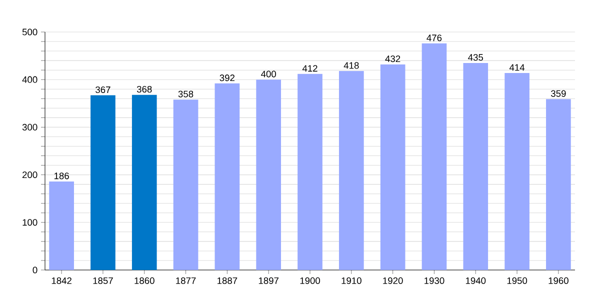 Image resolution: width=600 pixels, height=300 pixels. What do you see at coordinates (476, 57) in the screenshot?
I see `data-label: 435` at bounding box center [476, 57].